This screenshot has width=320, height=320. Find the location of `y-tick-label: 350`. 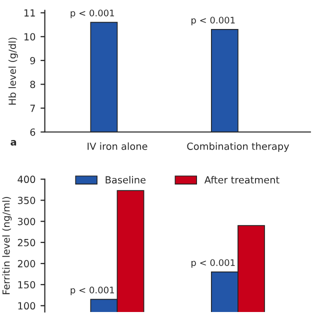

y-tick-label: 350 is located at coordinates (27, 200).